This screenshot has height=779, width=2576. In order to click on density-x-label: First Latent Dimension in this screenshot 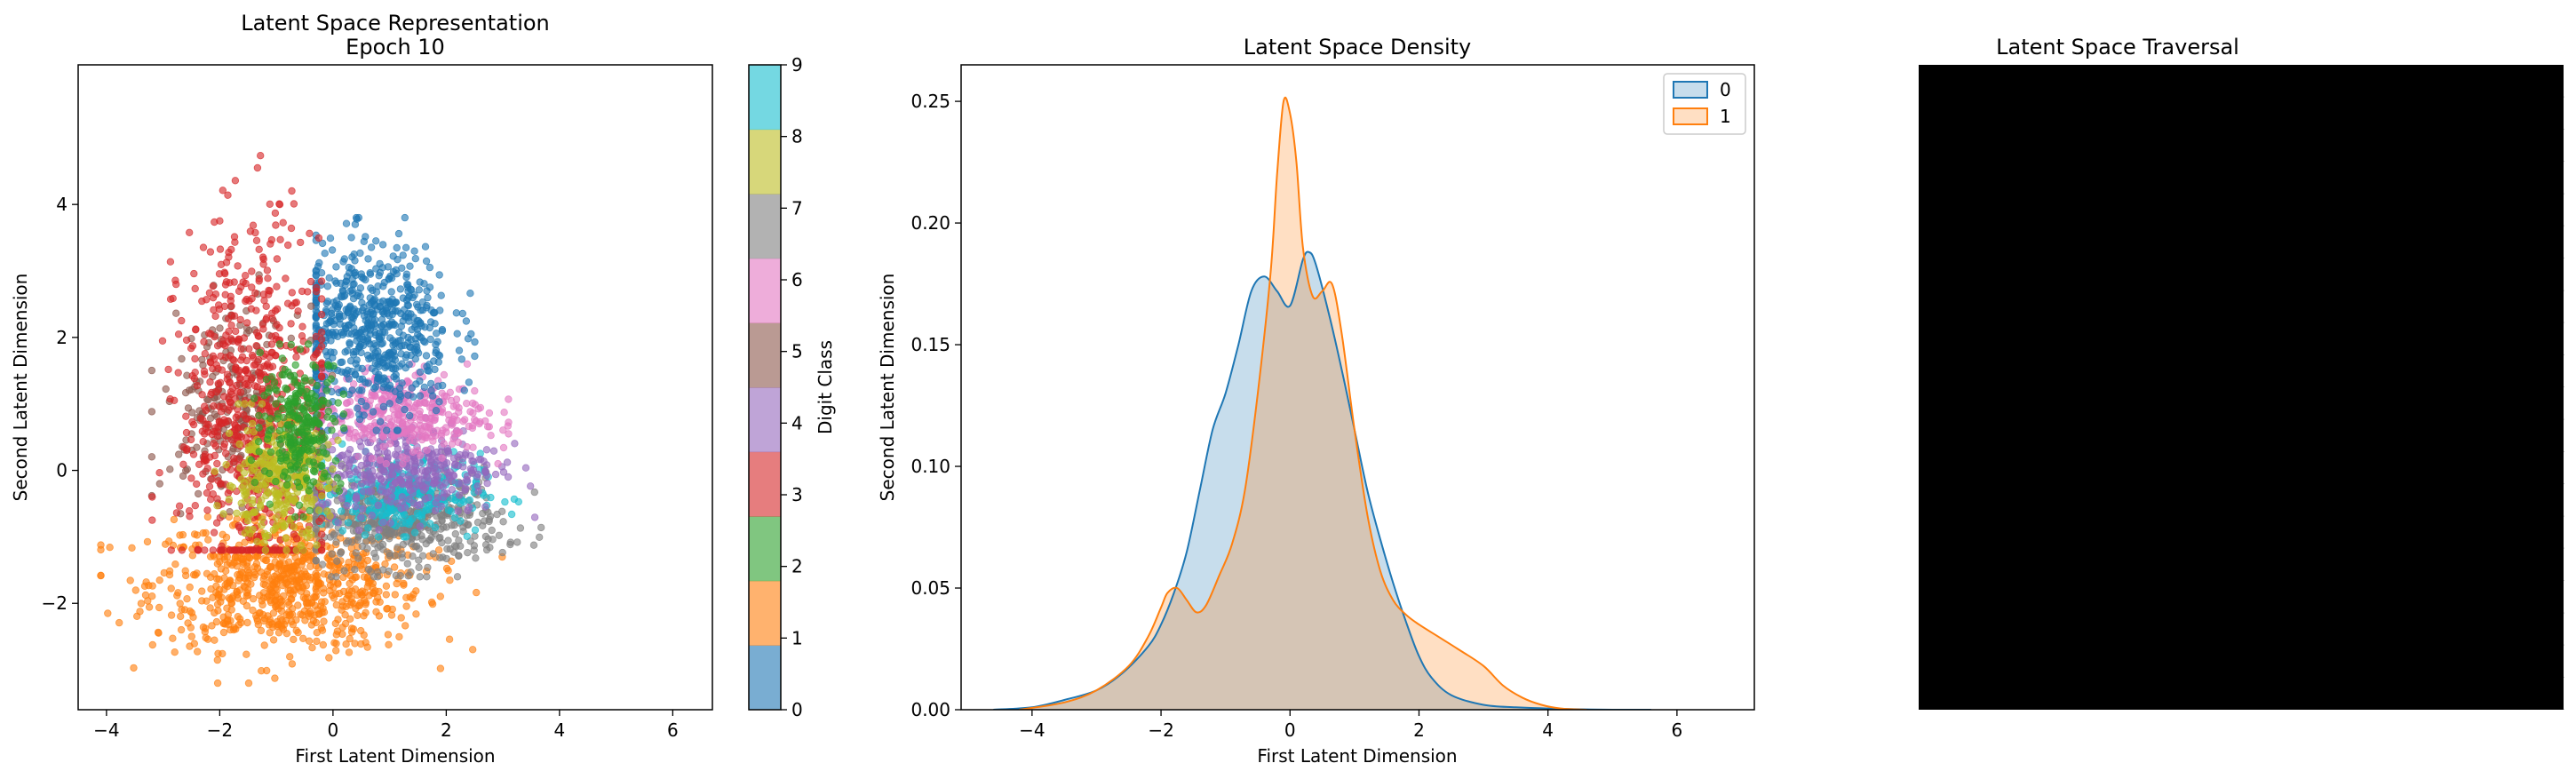, I will do `click(1357, 756)`.